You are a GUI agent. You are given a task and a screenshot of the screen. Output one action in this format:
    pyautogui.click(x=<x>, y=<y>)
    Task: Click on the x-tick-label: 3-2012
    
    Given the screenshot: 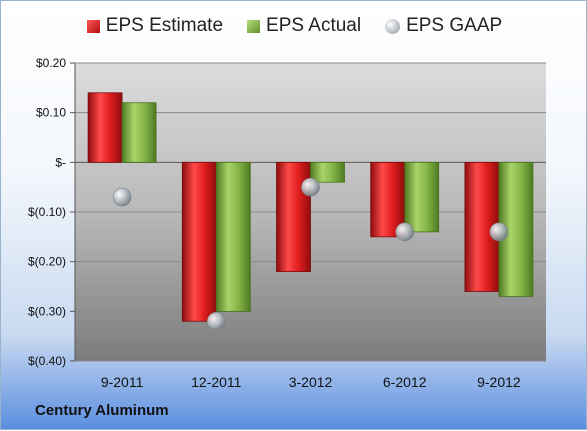 What is the action you would take?
    pyautogui.click(x=311, y=382)
    